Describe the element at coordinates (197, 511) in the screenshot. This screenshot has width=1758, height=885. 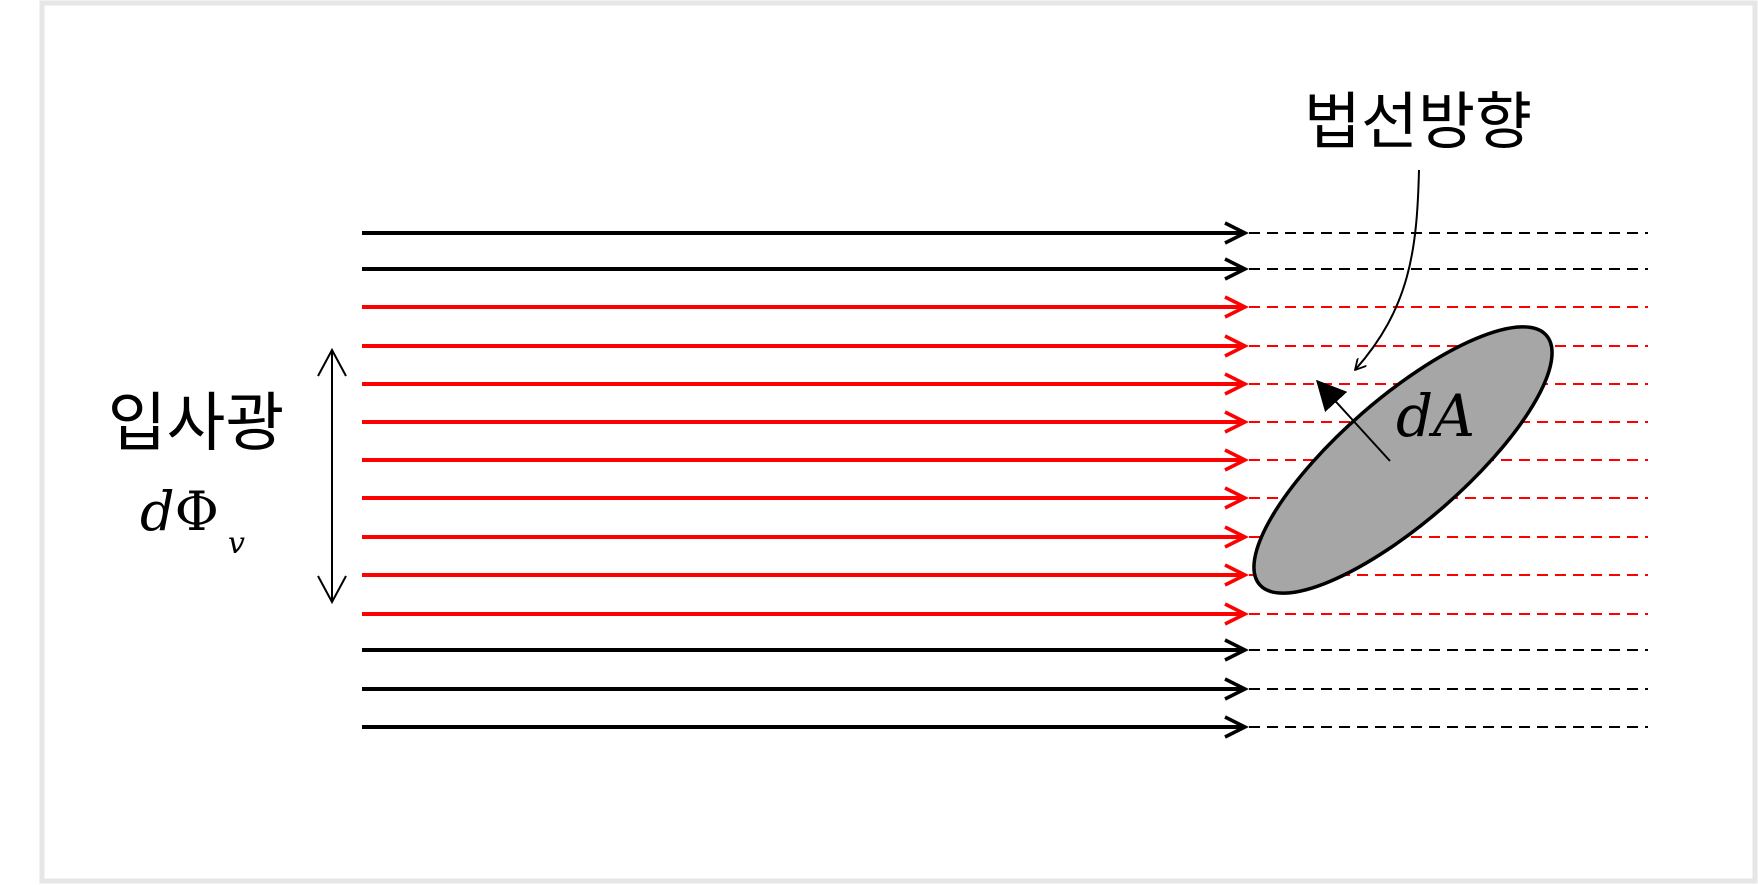
I see `flux-symbol-phi: Φ` at that location.